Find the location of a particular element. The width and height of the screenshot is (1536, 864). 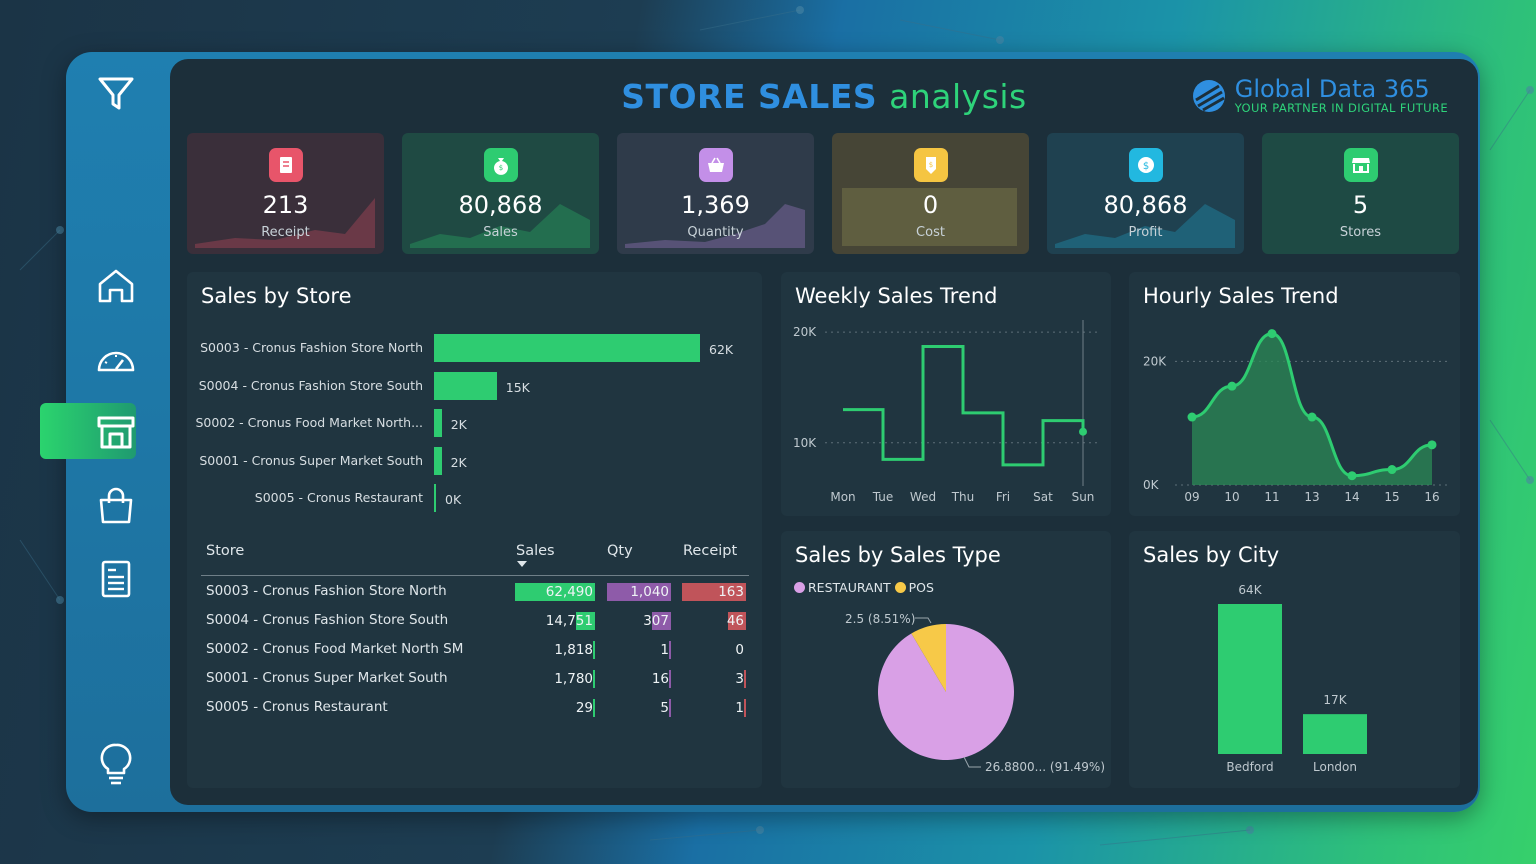

x-tick-label: 15 is located at coordinates (1391, 497).